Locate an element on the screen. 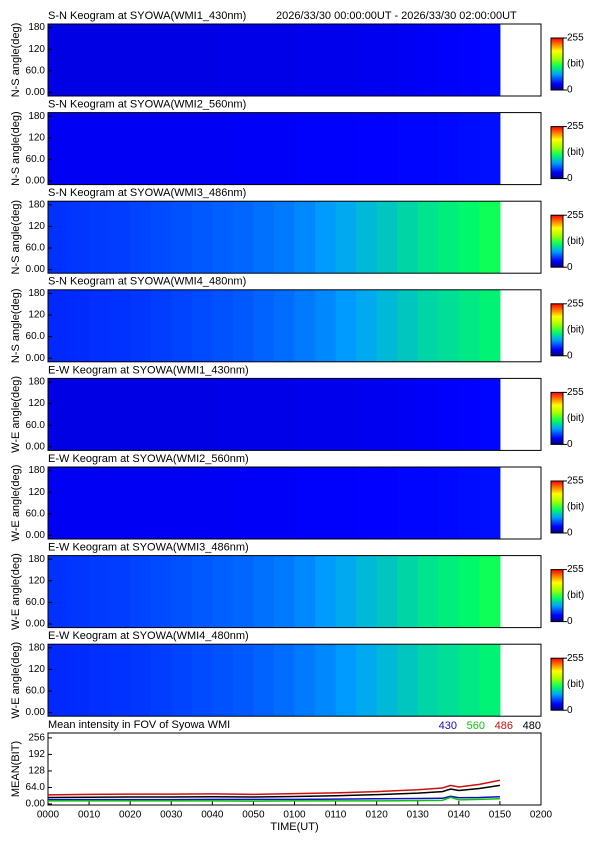 The height and width of the screenshot is (847, 595). x-tick-label: 0010 is located at coordinates (89, 815).